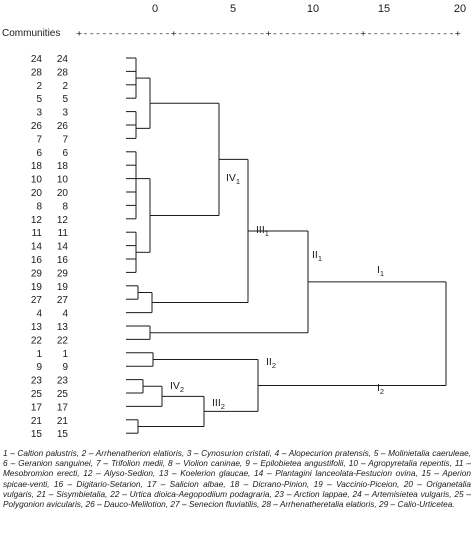  I want to click on scale-tick-20: 20, so click(460, 9).